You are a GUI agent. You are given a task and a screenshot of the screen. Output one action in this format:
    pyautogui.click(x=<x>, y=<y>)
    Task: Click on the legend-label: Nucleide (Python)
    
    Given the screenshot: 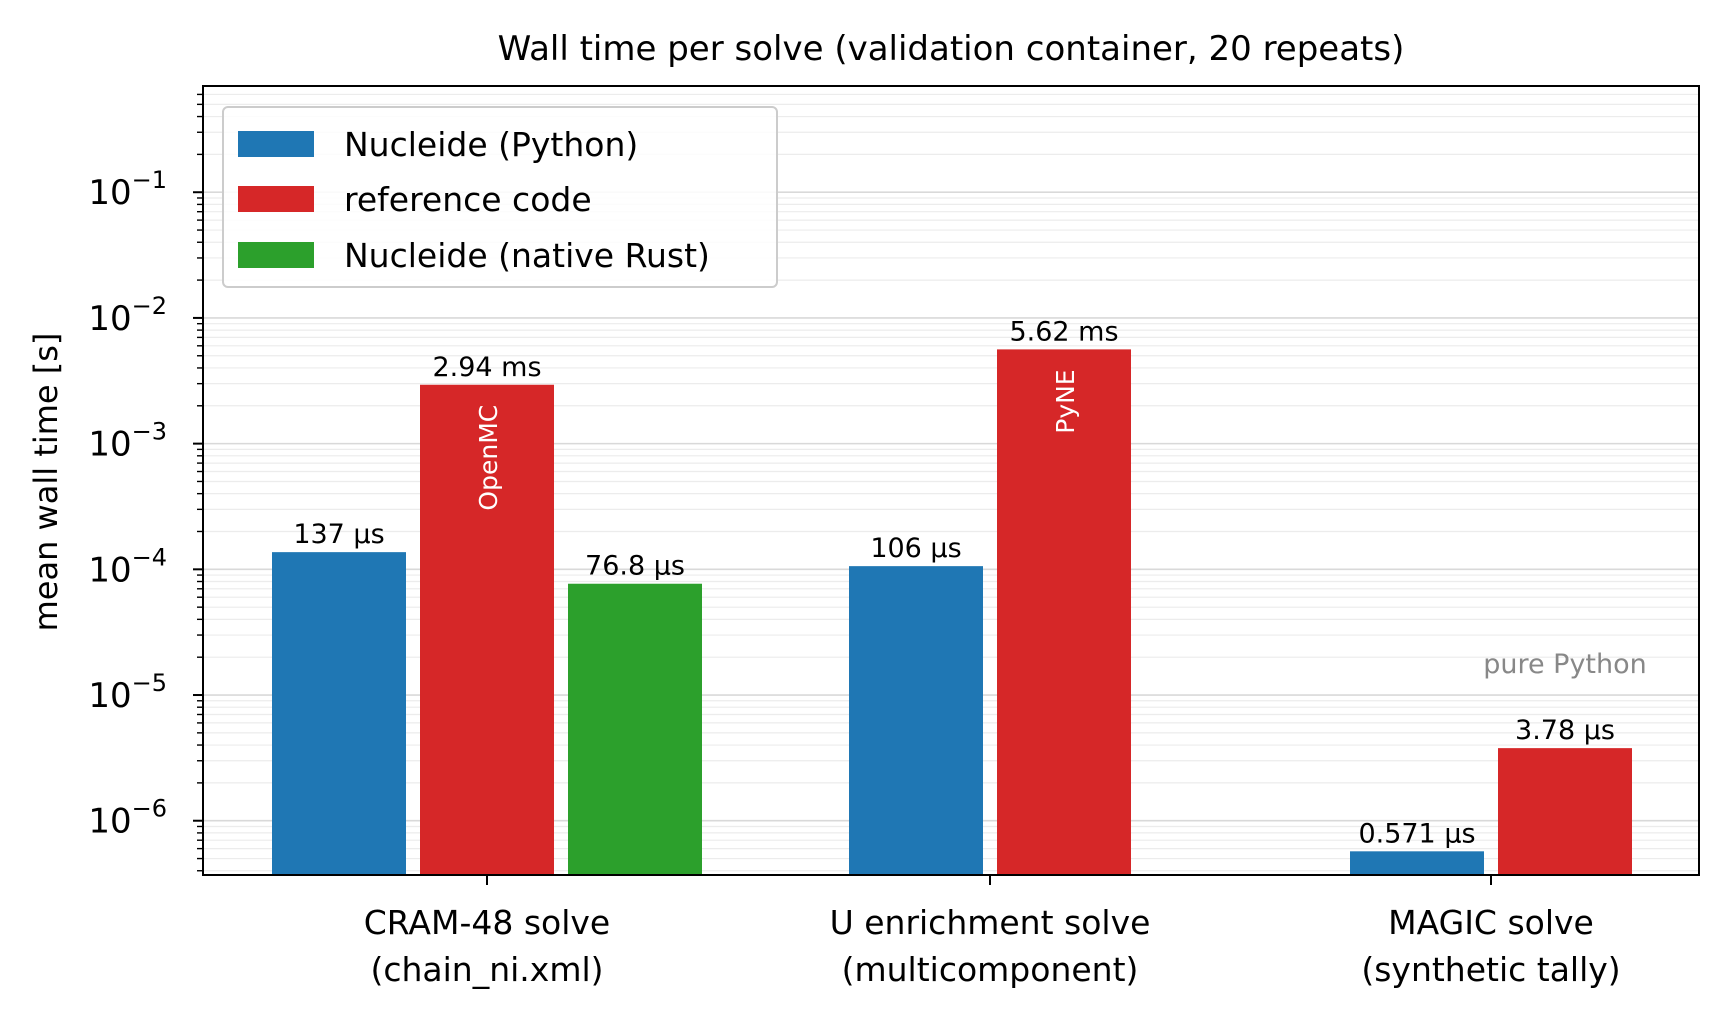 What is the action you would take?
    pyautogui.click(x=491, y=144)
    